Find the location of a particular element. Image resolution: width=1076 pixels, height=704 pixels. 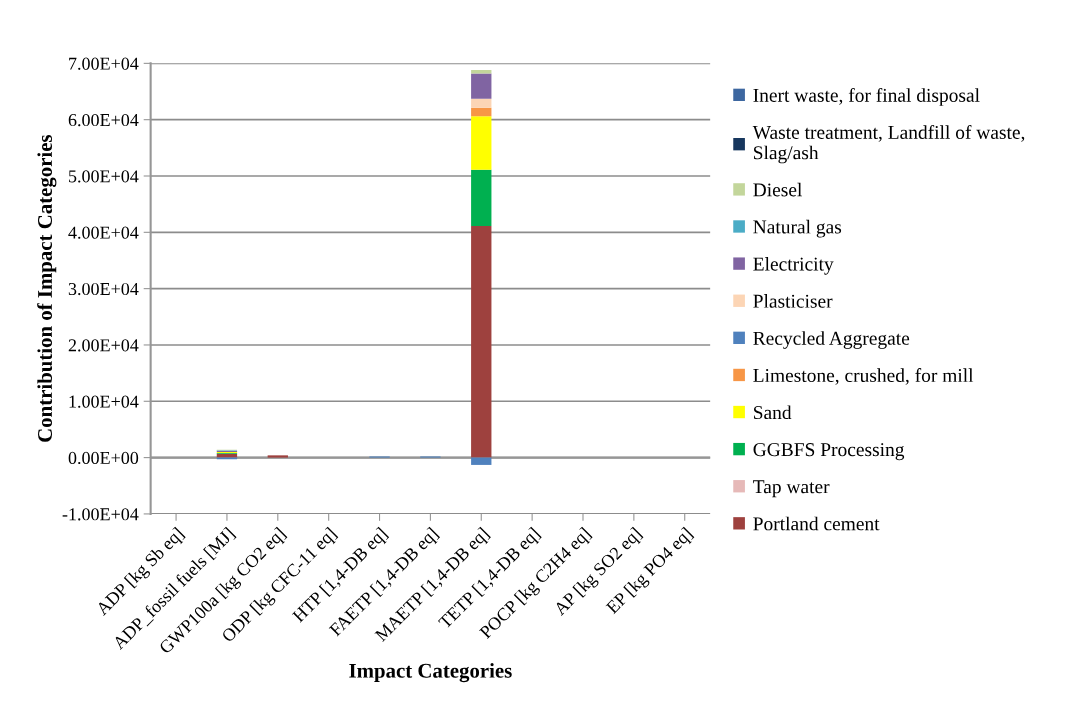

legend-label: Diesel is located at coordinates (777, 189).